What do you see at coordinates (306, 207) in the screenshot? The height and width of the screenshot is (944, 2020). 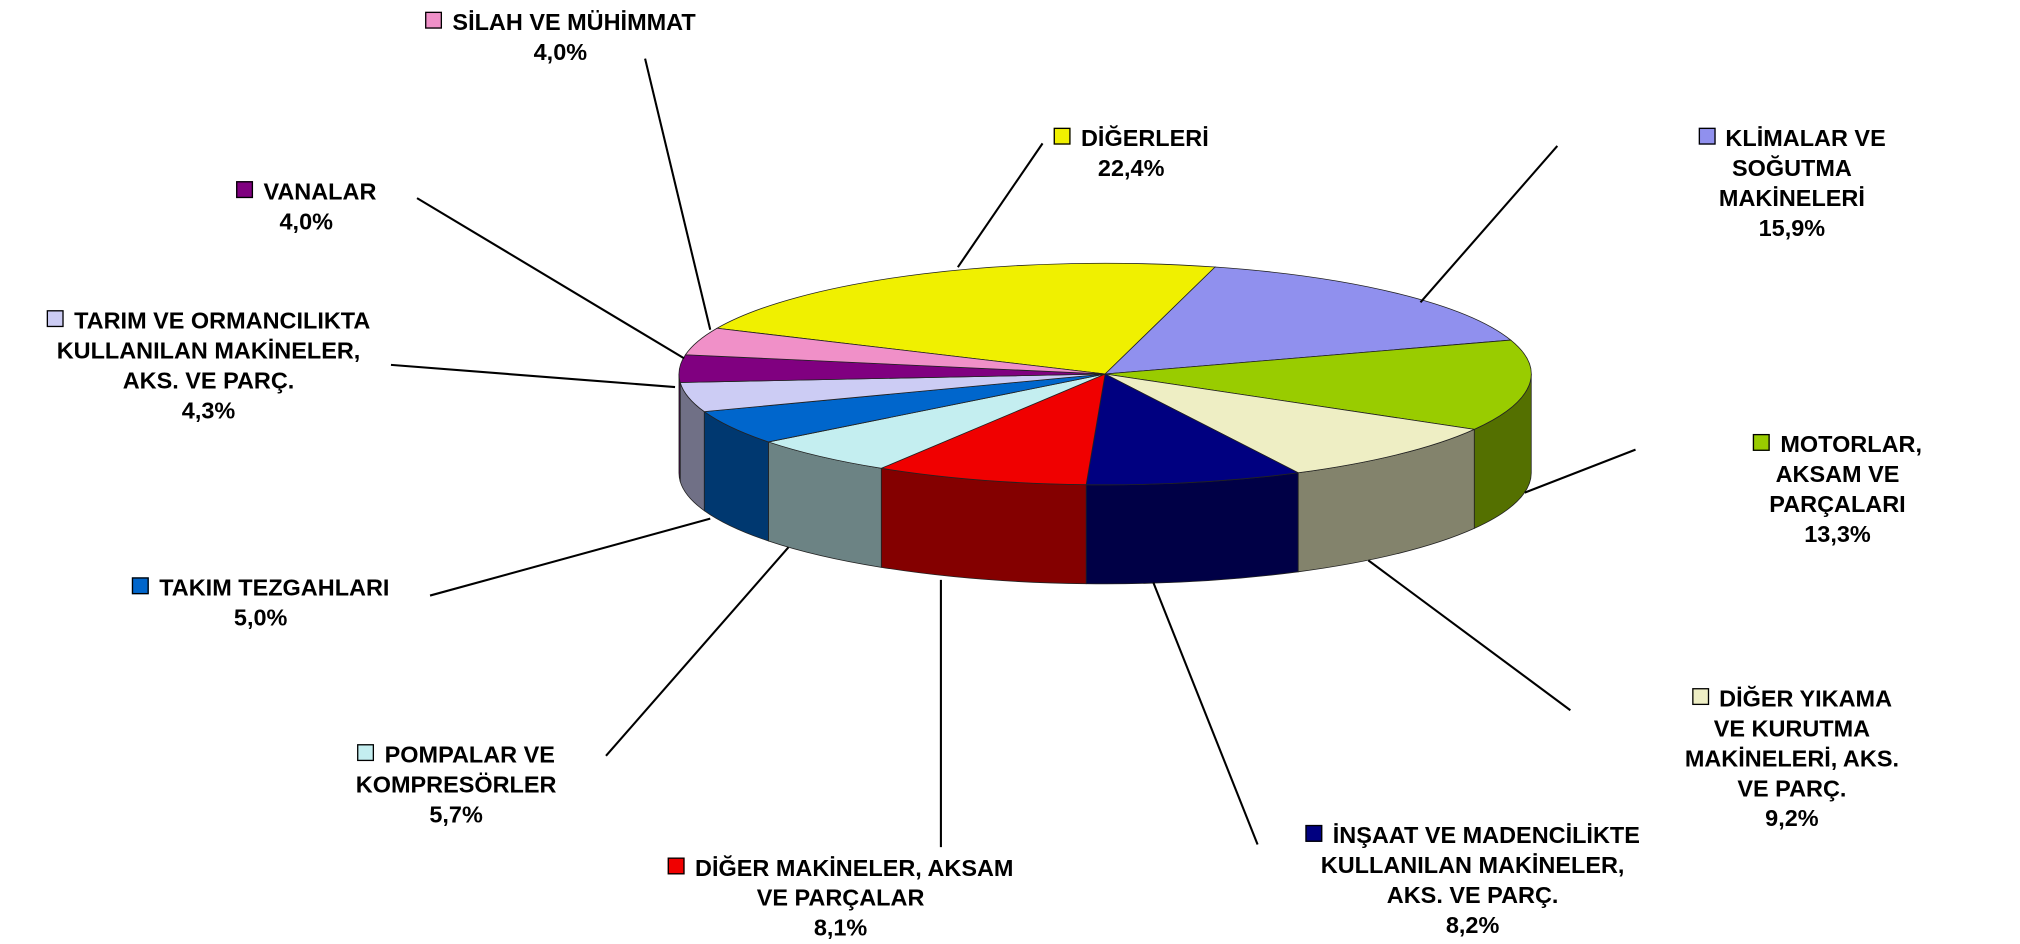 I see `slice-label: VANALAR 4,0%` at bounding box center [306, 207].